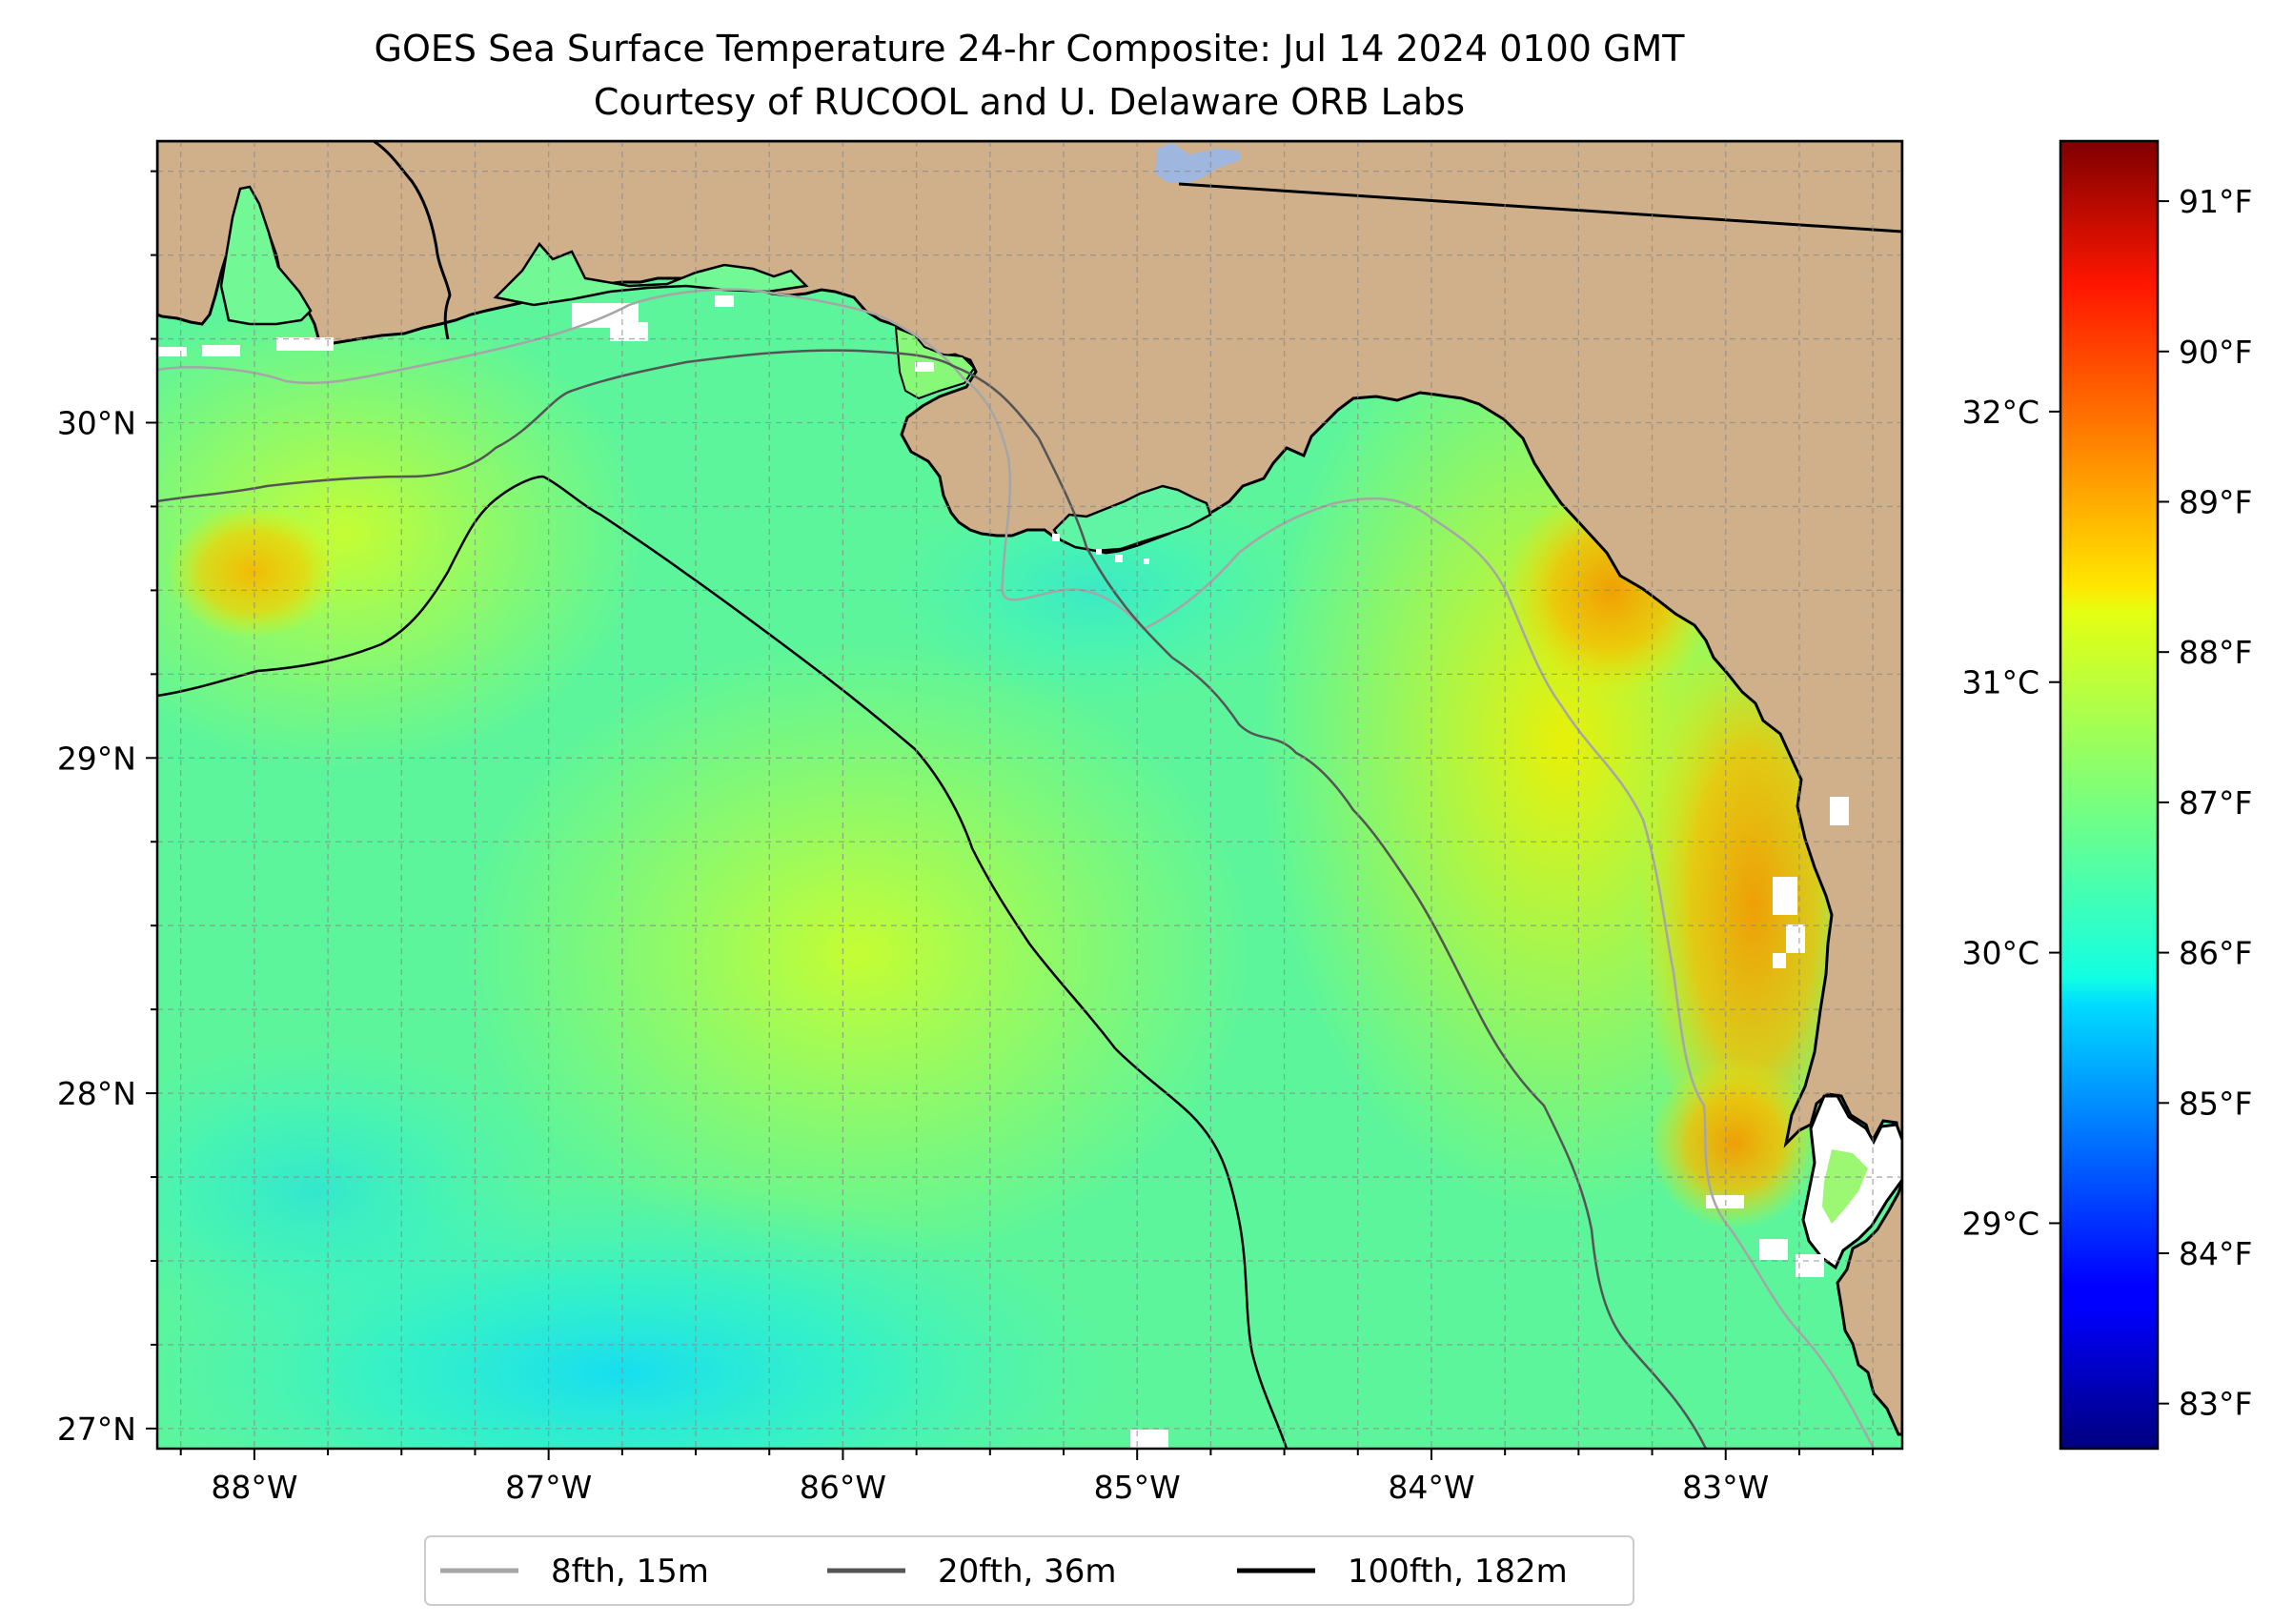  What do you see at coordinates (2216, 953) in the screenshot?
I see `colorbar-f-label: 86°F` at bounding box center [2216, 953].